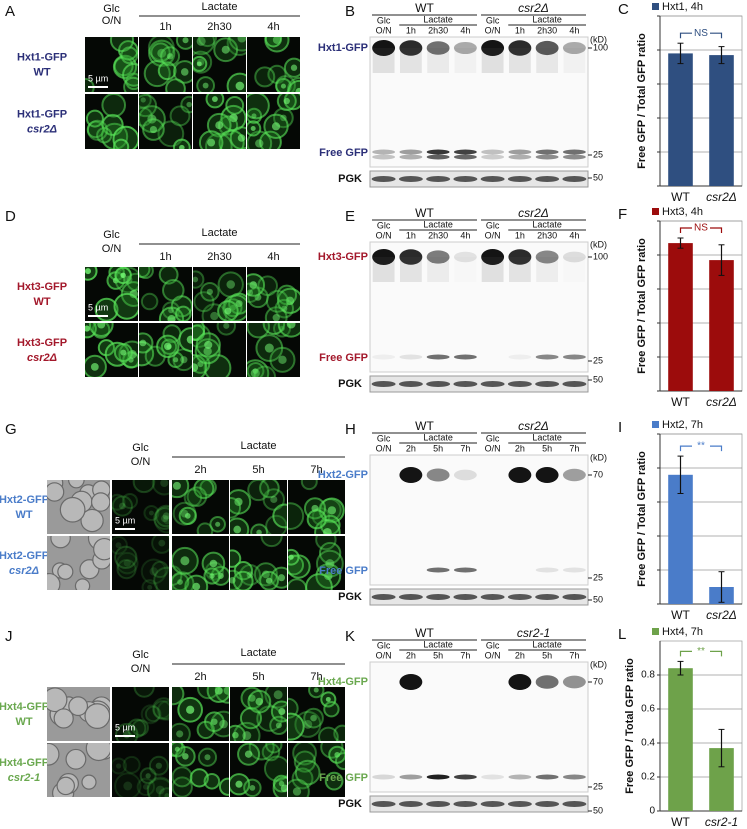 The image size is (747, 829). I want to click on strain-protein: Hxt3-GFP, so click(42, 343).